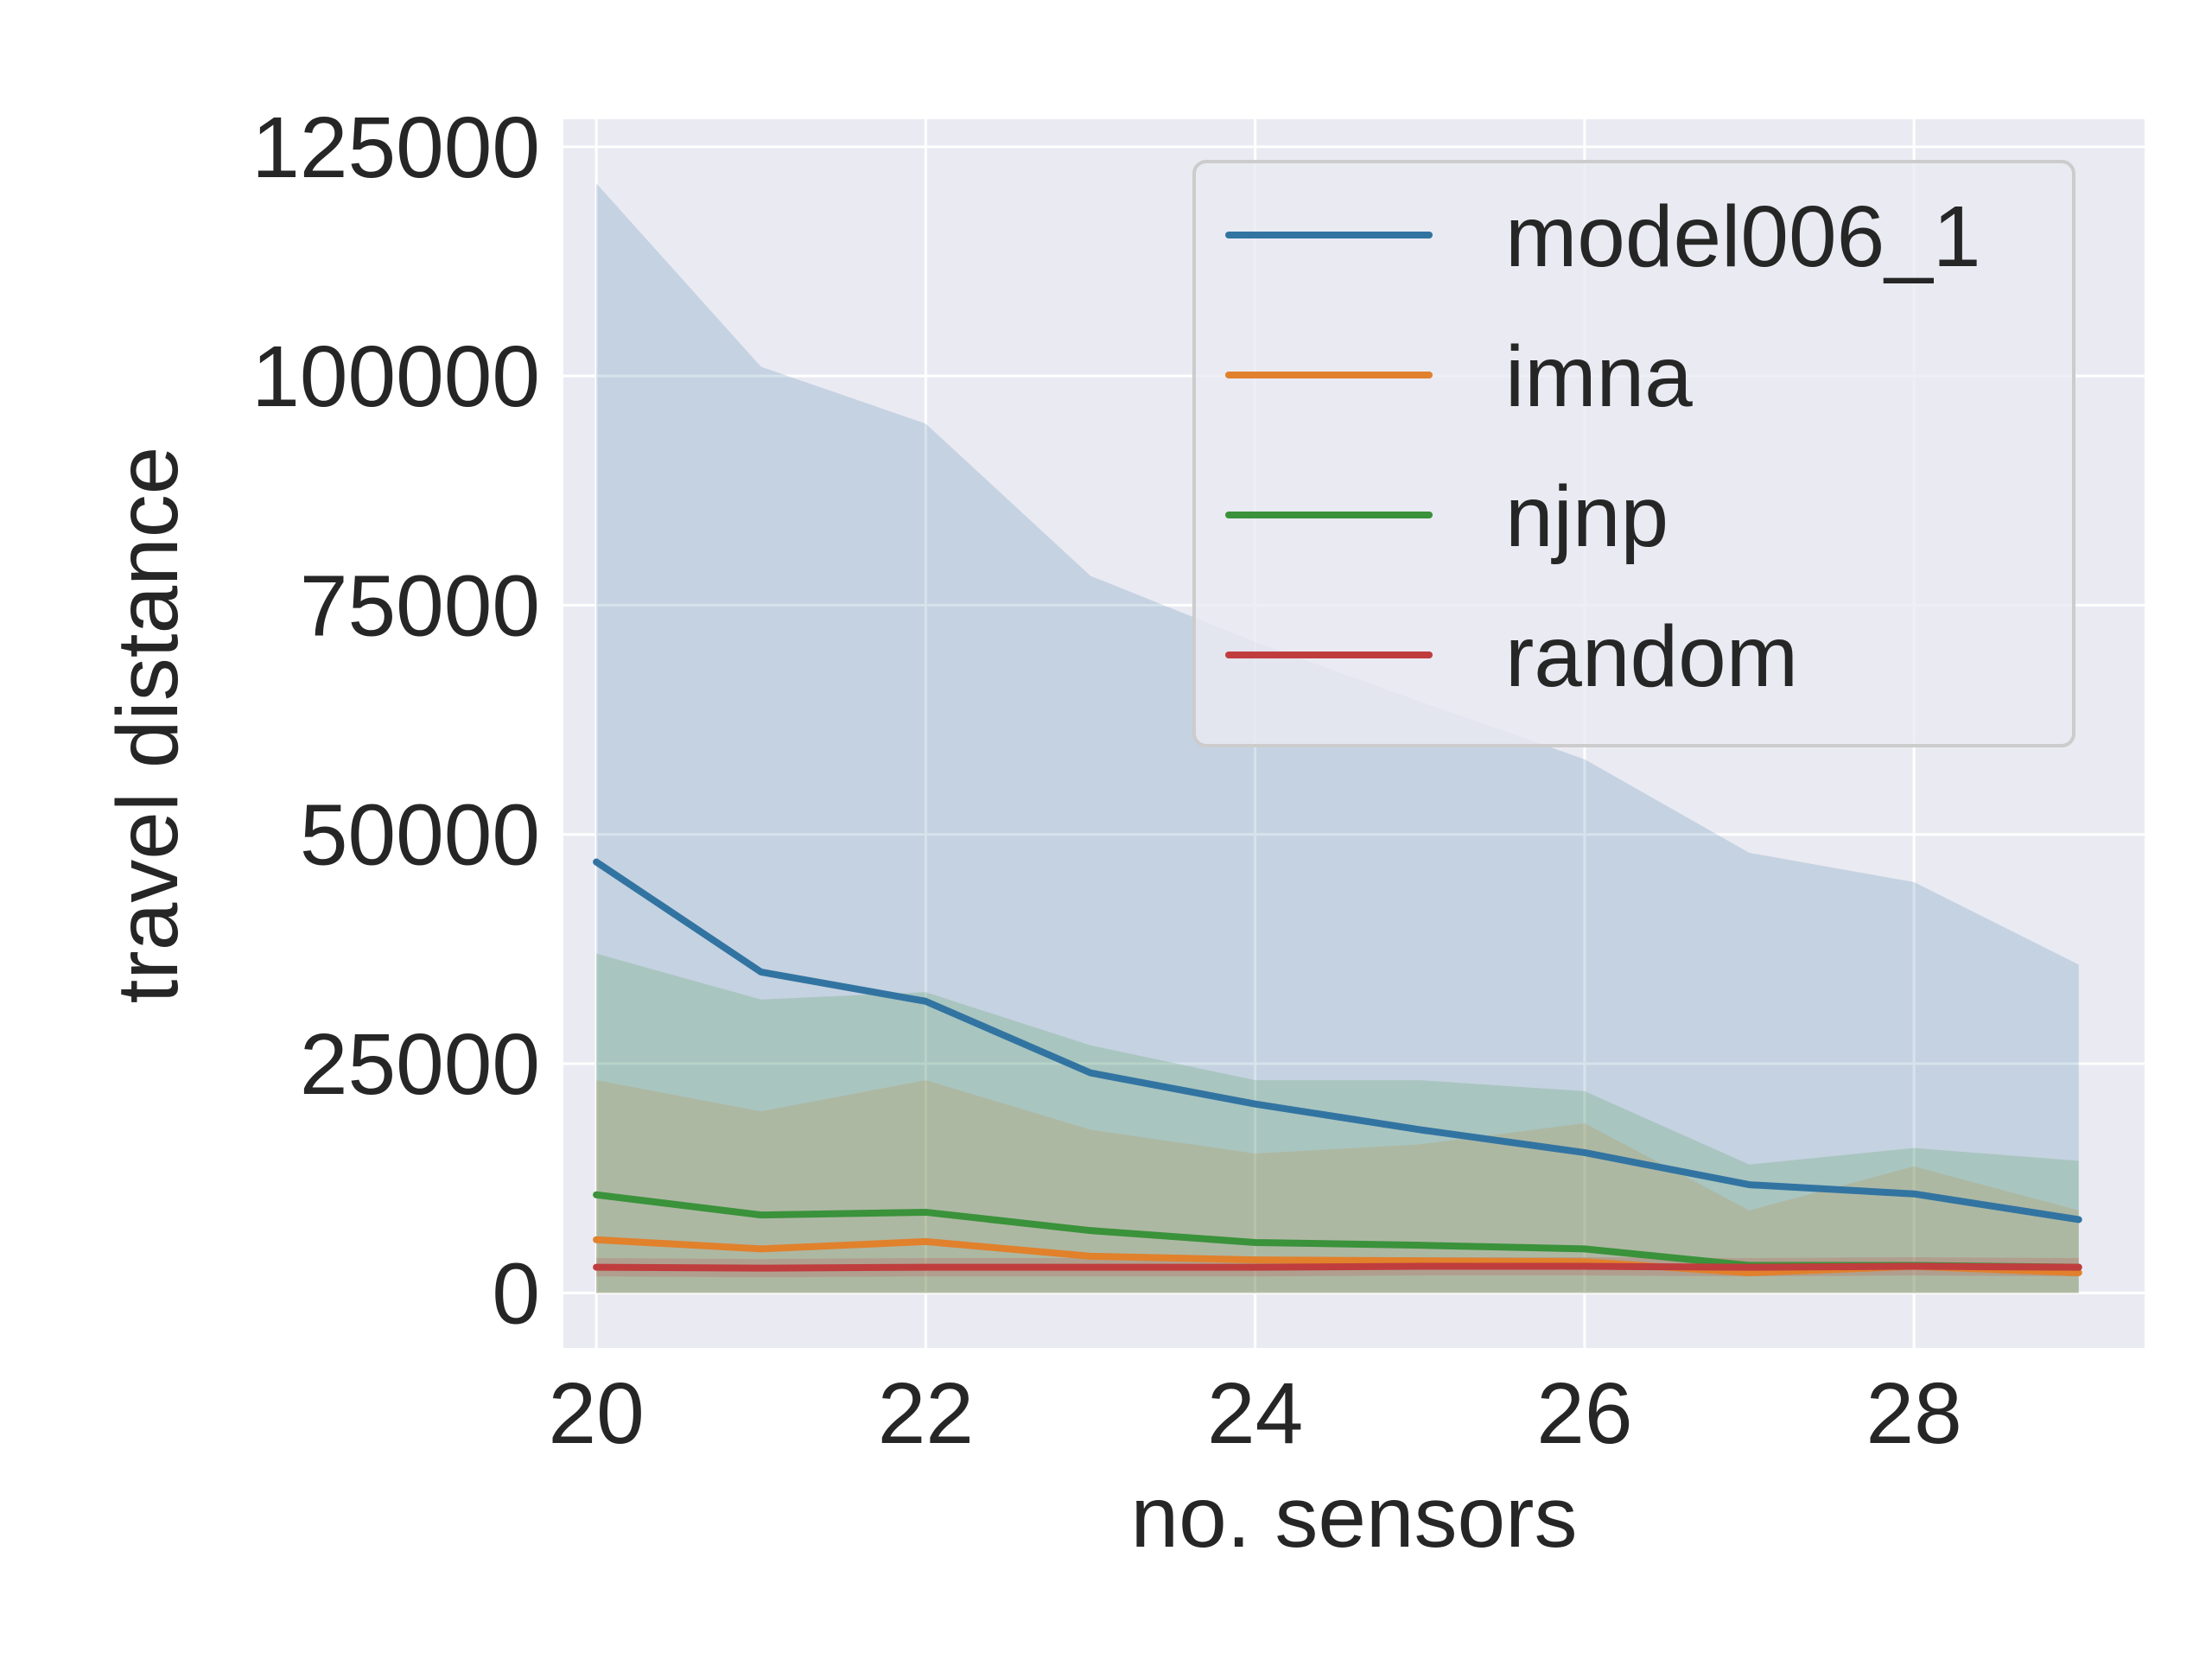 This screenshot has width=2212, height=1659. Describe the element at coordinates (1337, 1187) in the screenshot. I see `band-imna` at that location.